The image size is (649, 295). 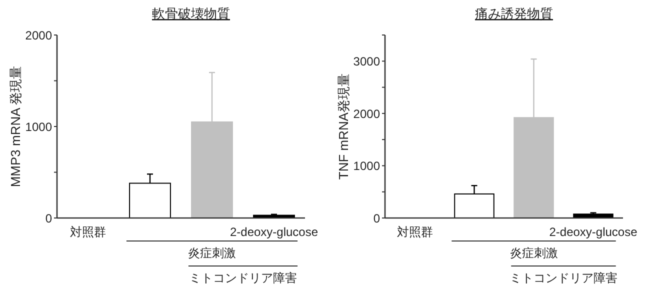 What do you see at coordinates (191, 13) in the screenshot?
I see `chart-title: 軟骨破壊物質` at bounding box center [191, 13].